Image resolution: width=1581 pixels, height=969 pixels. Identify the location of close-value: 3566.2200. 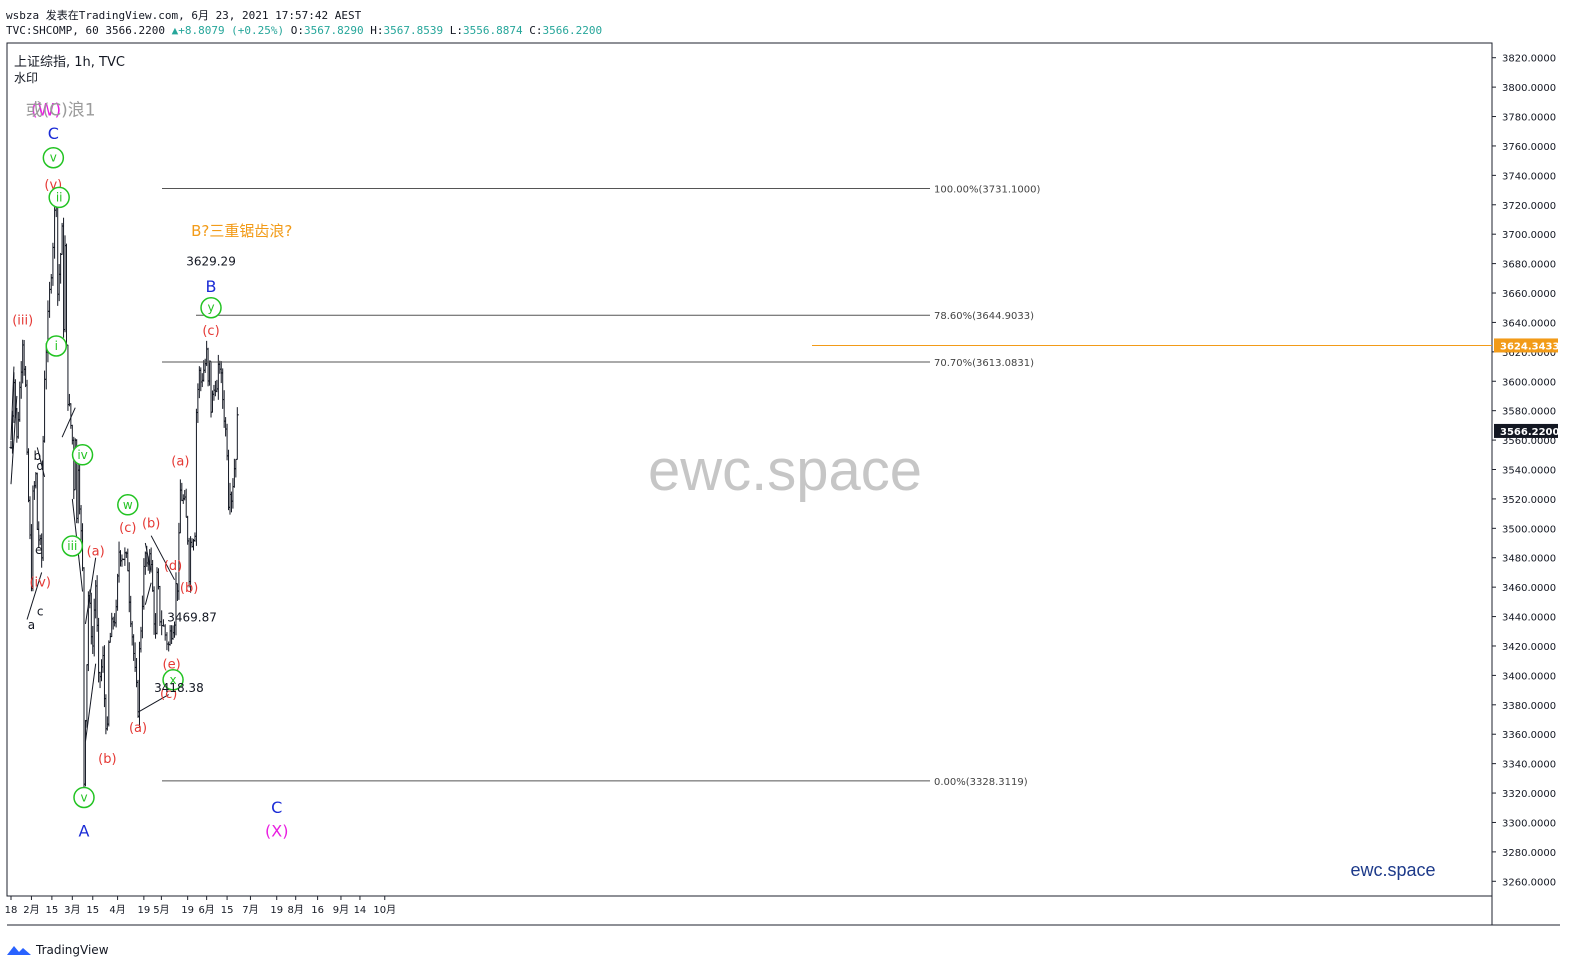
(572, 30).